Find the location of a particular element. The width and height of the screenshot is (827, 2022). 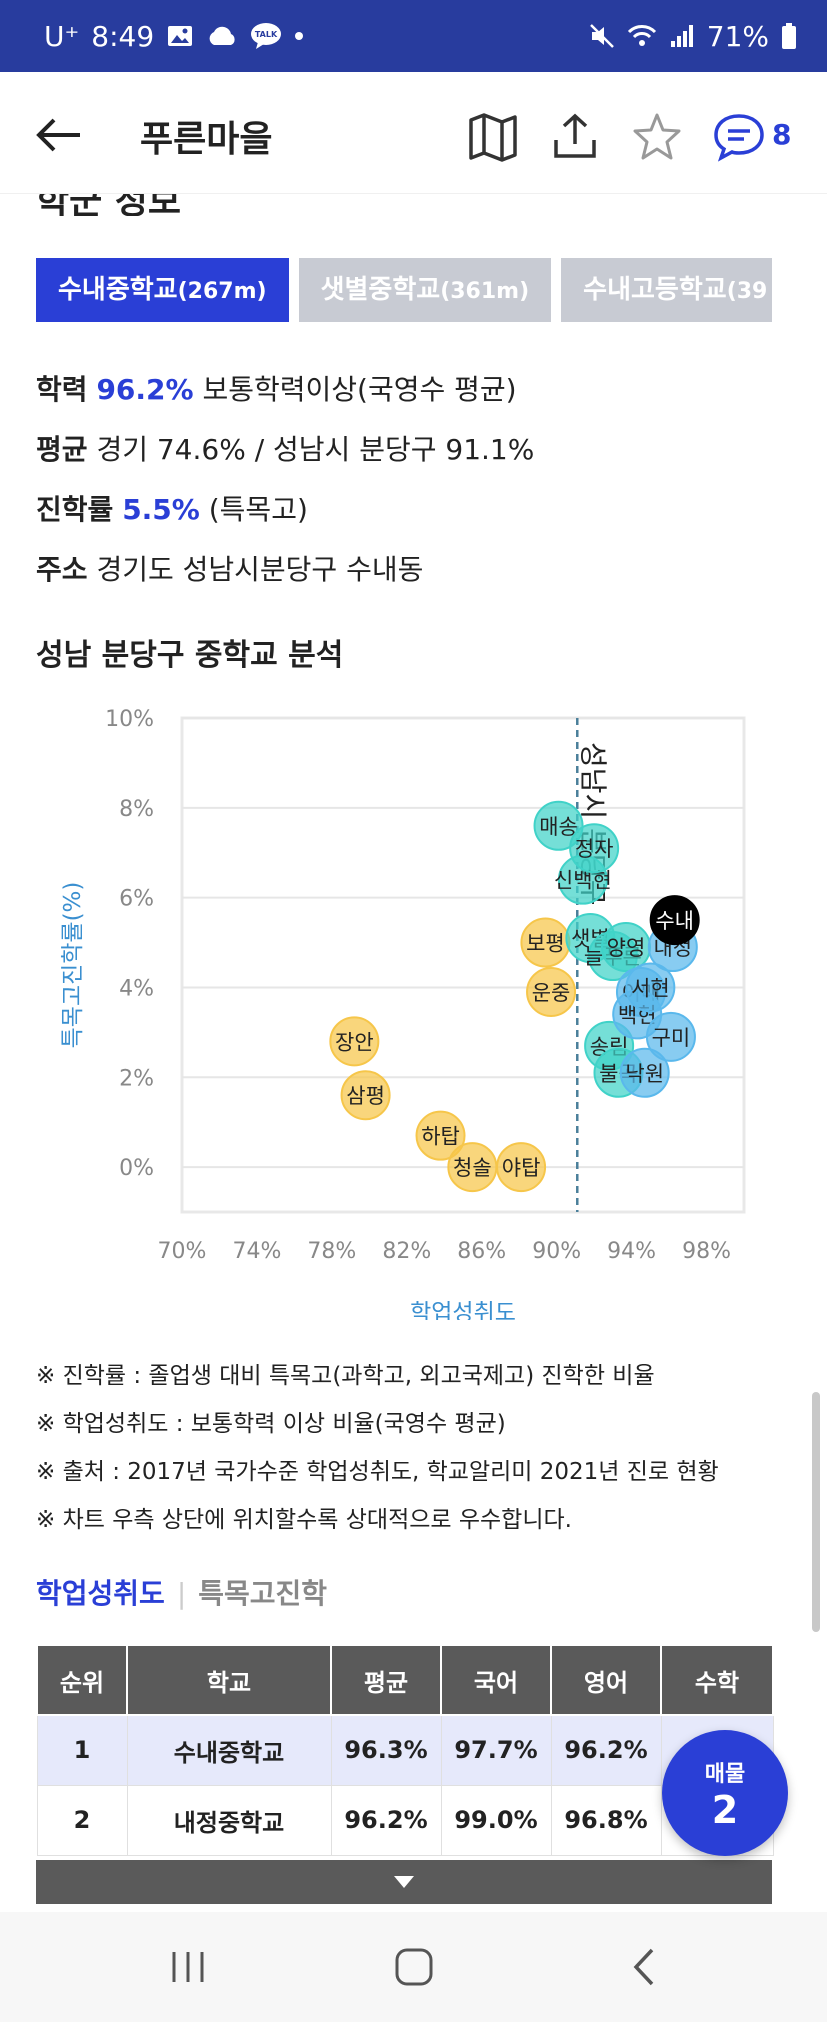

app-bar: 푸른마을 8 is located at coordinates (413, 133).